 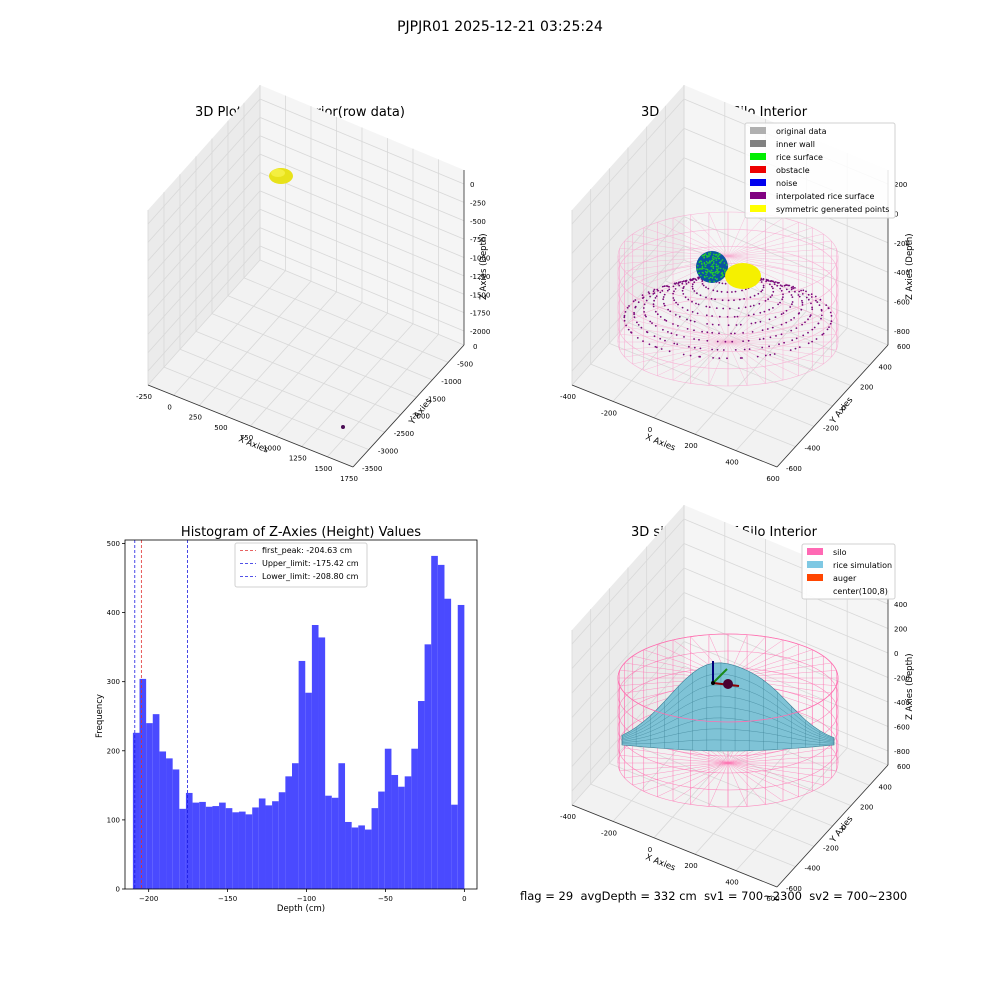 What do you see at coordinates (844, 828) in the screenshot?
I see `y-tick-label: 0` at bounding box center [844, 828].